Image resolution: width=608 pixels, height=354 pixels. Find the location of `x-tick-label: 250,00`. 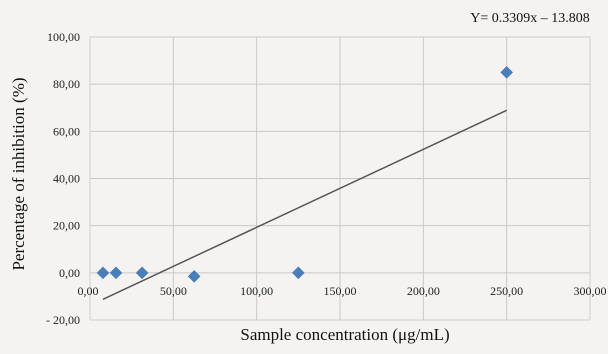

x-tick-label: 250,00 is located at coordinates (506, 291).